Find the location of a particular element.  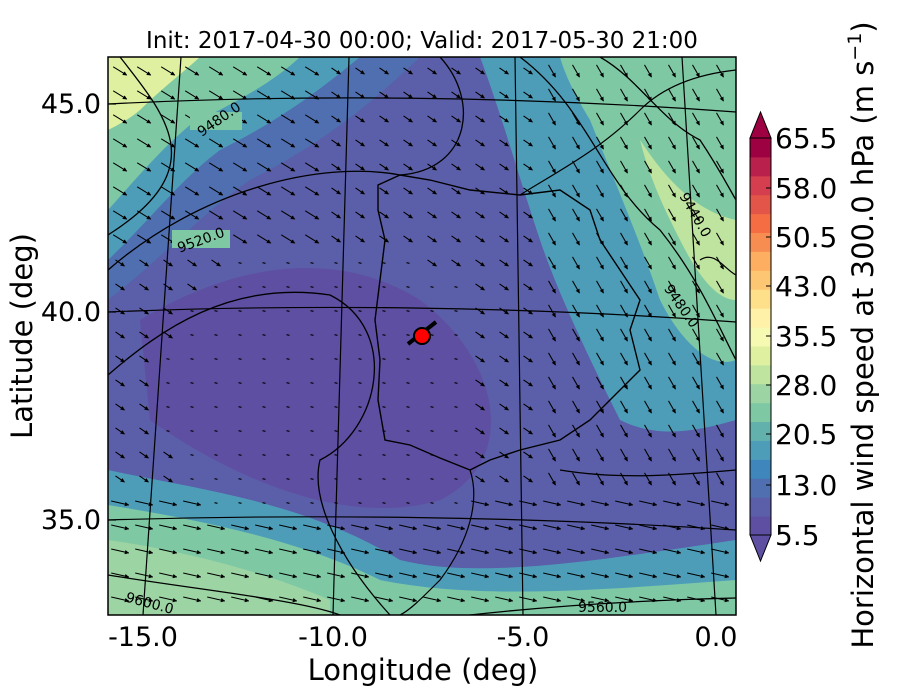

x-tick-m5: -5.0 is located at coordinates (523, 637).